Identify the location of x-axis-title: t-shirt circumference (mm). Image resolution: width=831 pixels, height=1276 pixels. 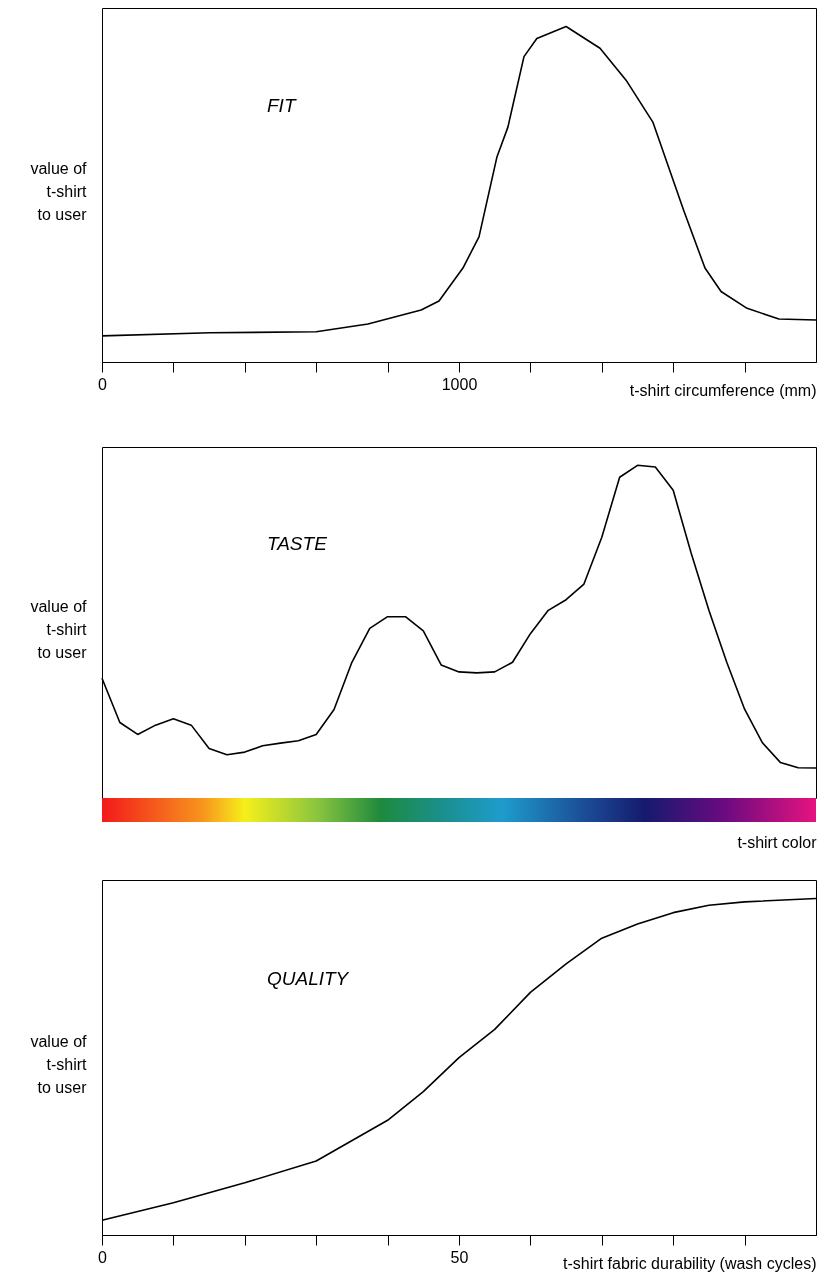
(723, 390).